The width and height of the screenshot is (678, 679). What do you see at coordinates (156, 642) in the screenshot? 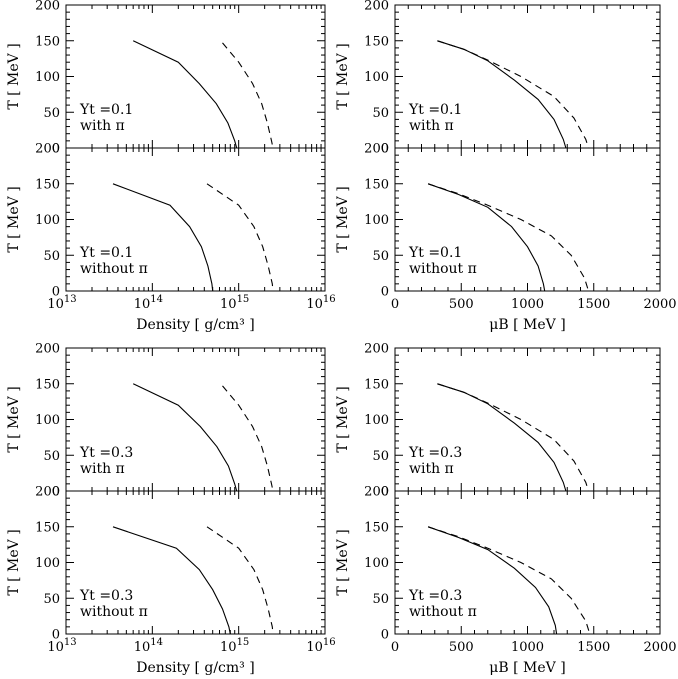
I see `x-tick-exponent: 14` at bounding box center [156, 642].